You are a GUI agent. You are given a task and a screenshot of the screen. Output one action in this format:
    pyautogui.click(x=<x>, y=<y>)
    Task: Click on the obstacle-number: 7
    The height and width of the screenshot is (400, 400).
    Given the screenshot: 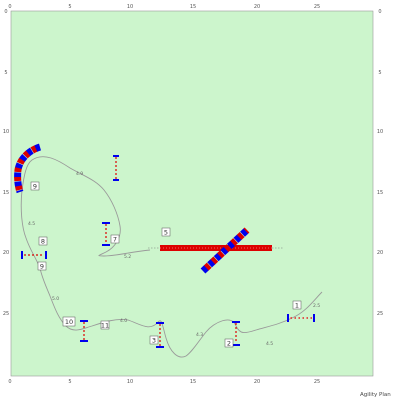 What is the action you would take?
    pyautogui.click(x=115, y=240)
    